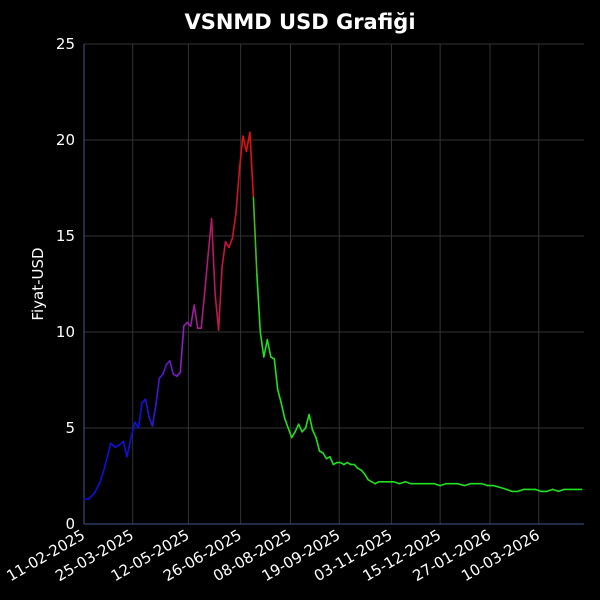 The height and width of the screenshot is (600, 600). Describe the element at coordinates (65, 44) in the screenshot. I see `y-tick-label: 25` at that location.